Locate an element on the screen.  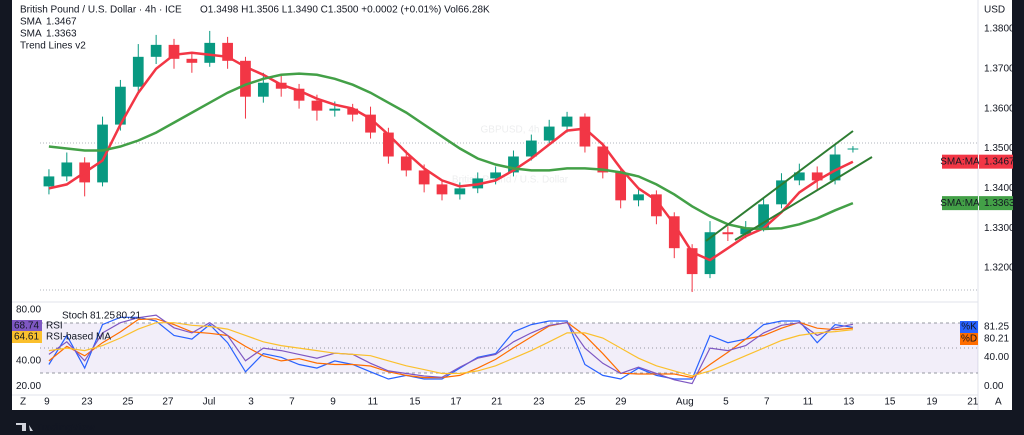
x-tick-label: Aug is located at coordinates (685, 402).